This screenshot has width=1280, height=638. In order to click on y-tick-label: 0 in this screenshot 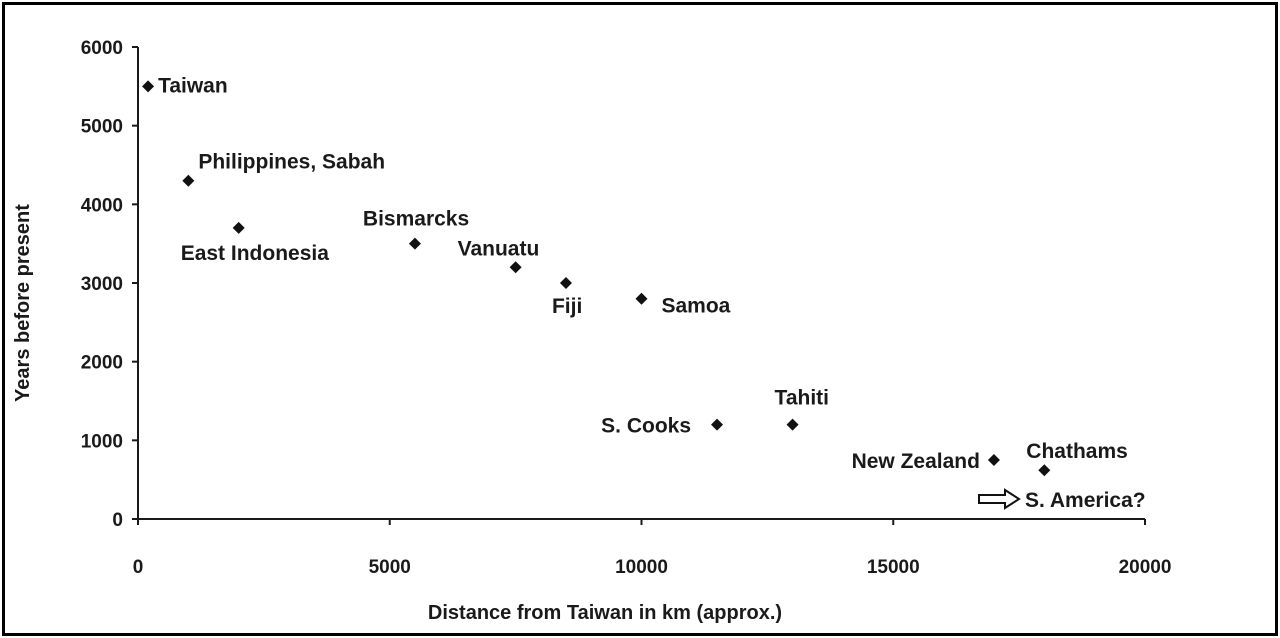, I will do `click(117, 520)`.